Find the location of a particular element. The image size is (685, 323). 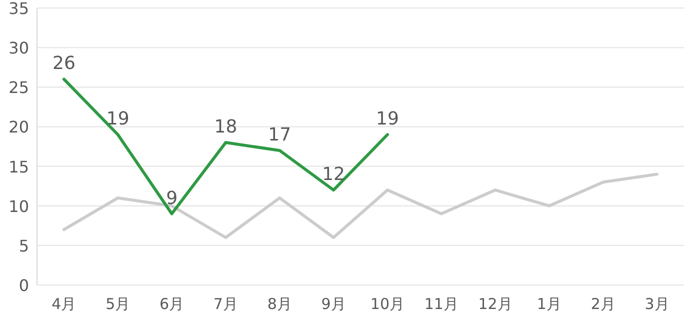

data-label: 17 is located at coordinates (280, 135).